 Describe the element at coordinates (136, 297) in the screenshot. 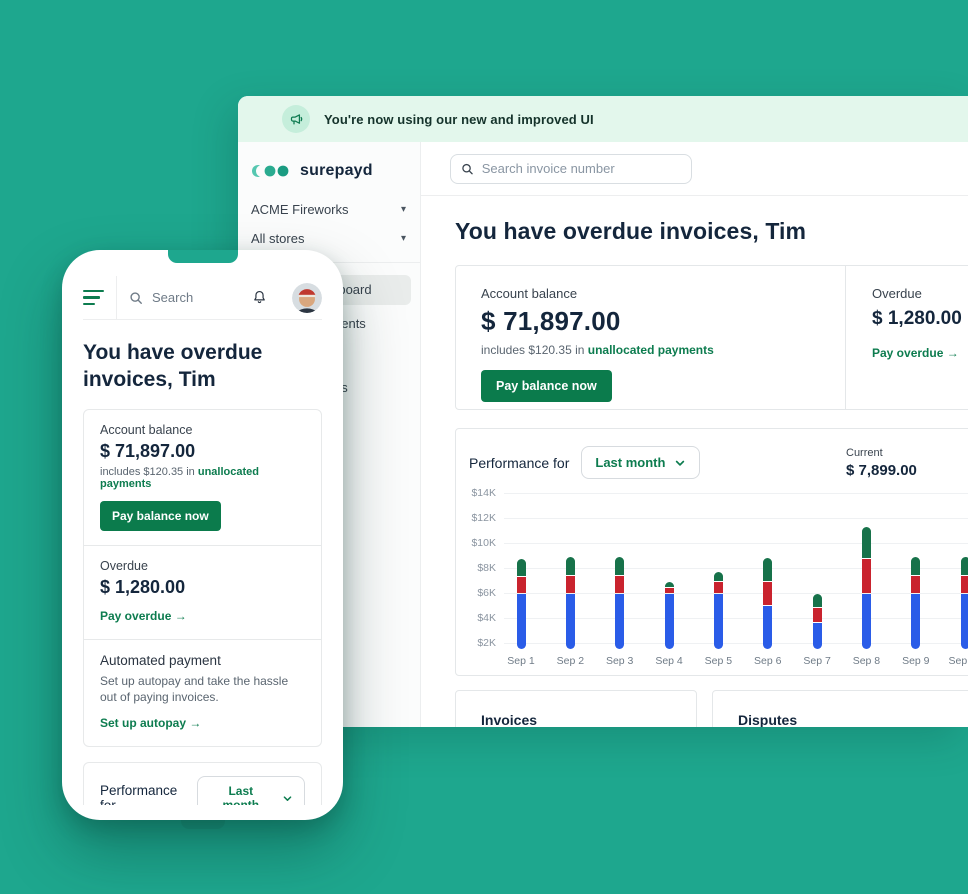

I see `search-icon` at that location.